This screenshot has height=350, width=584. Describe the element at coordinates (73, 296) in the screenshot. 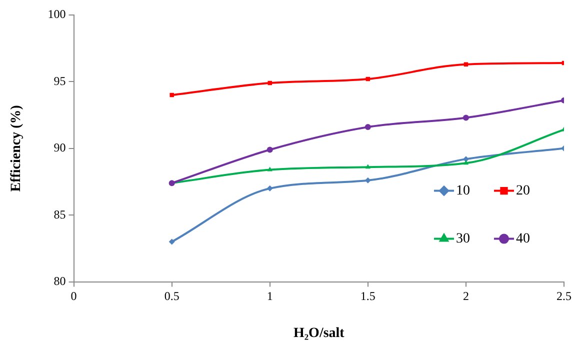

I see `x-tick-label: 0` at that location.